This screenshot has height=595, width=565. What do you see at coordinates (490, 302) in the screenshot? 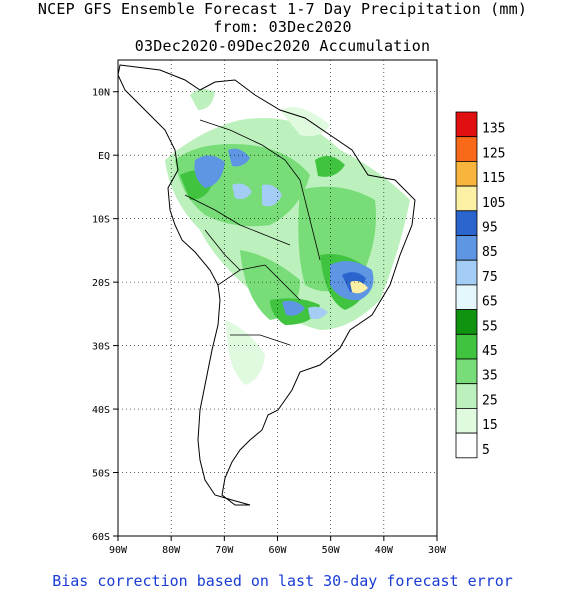
I see `colorbar-label: 65` at bounding box center [490, 302].